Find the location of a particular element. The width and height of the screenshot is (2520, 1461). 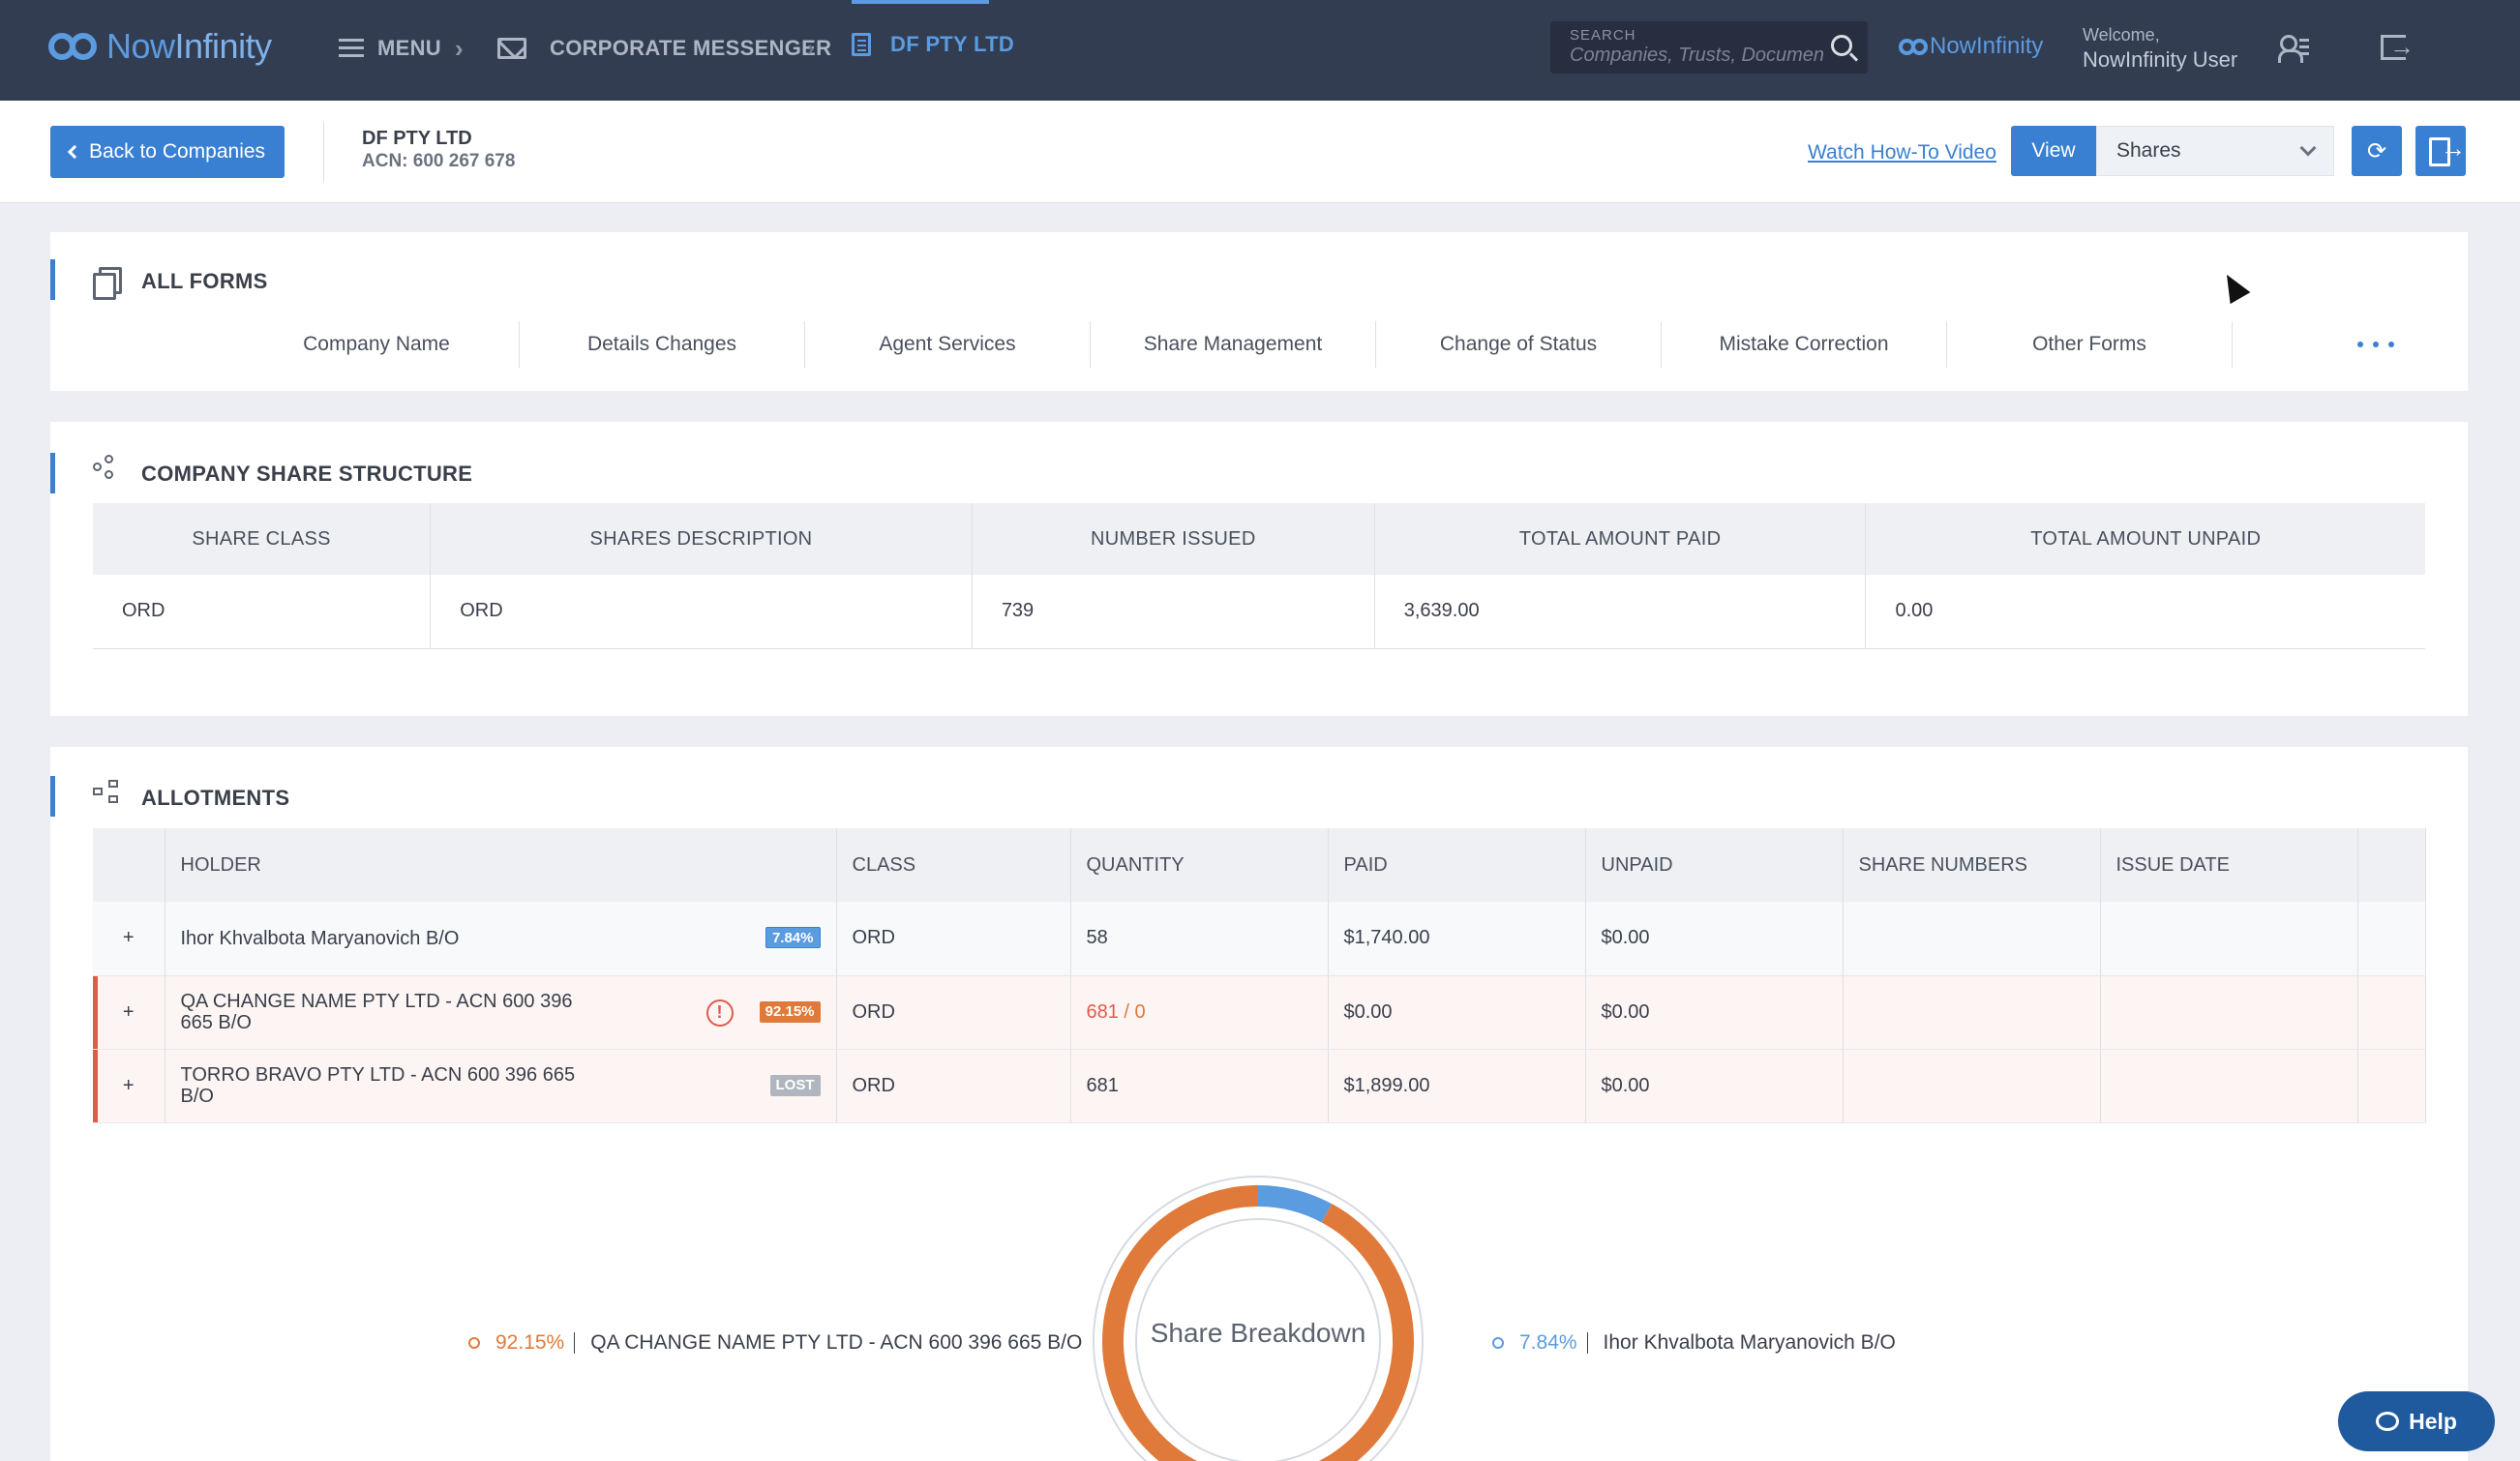

quantity-mismatch: / 0 is located at coordinates (1132, 1011).